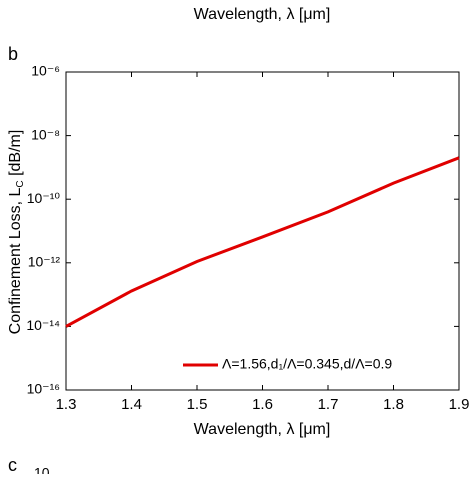 The height and width of the screenshot is (479, 474). What do you see at coordinates (262, 429) in the screenshot?
I see `x-axis-label: Wavelength, λ [μm]` at bounding box center [262, 429].